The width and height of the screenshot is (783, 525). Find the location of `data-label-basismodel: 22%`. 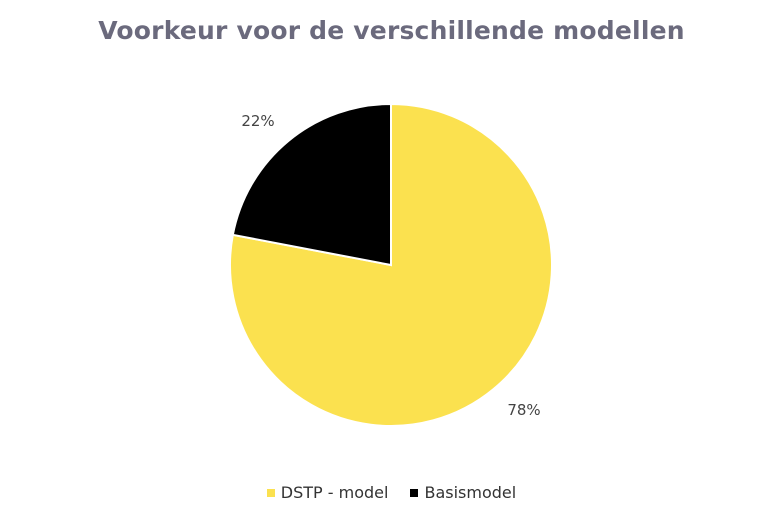

data-label-basismodel: 22% is located at coordinates (257, 121).